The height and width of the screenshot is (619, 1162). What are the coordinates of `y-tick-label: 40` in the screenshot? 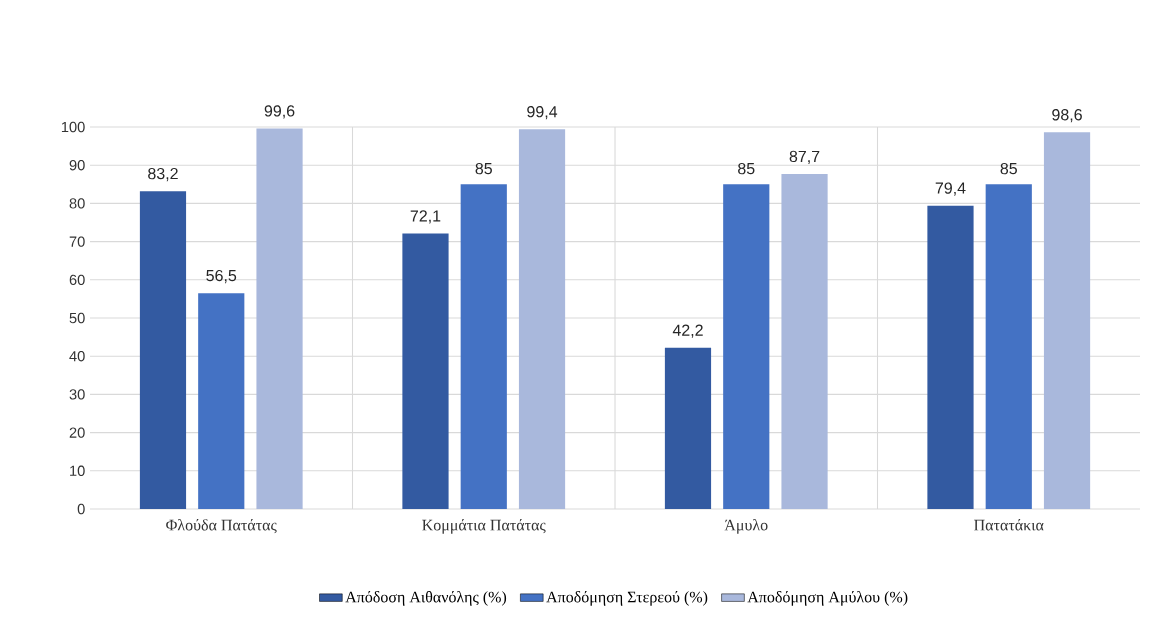 It's located at (77, 356).